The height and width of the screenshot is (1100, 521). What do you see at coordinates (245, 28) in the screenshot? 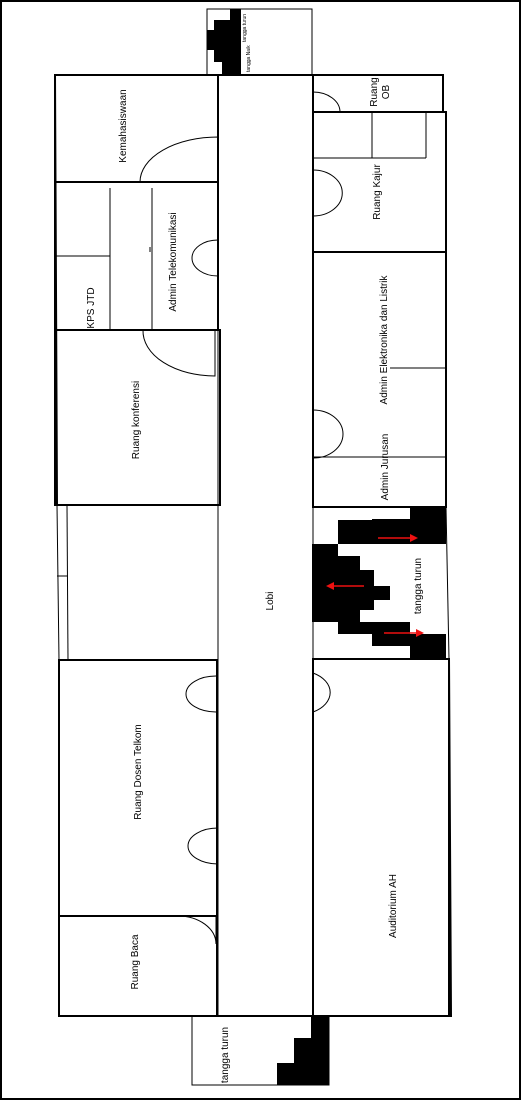
I see `stair-label-down: tangga turun` at bounding box center [245, 28].